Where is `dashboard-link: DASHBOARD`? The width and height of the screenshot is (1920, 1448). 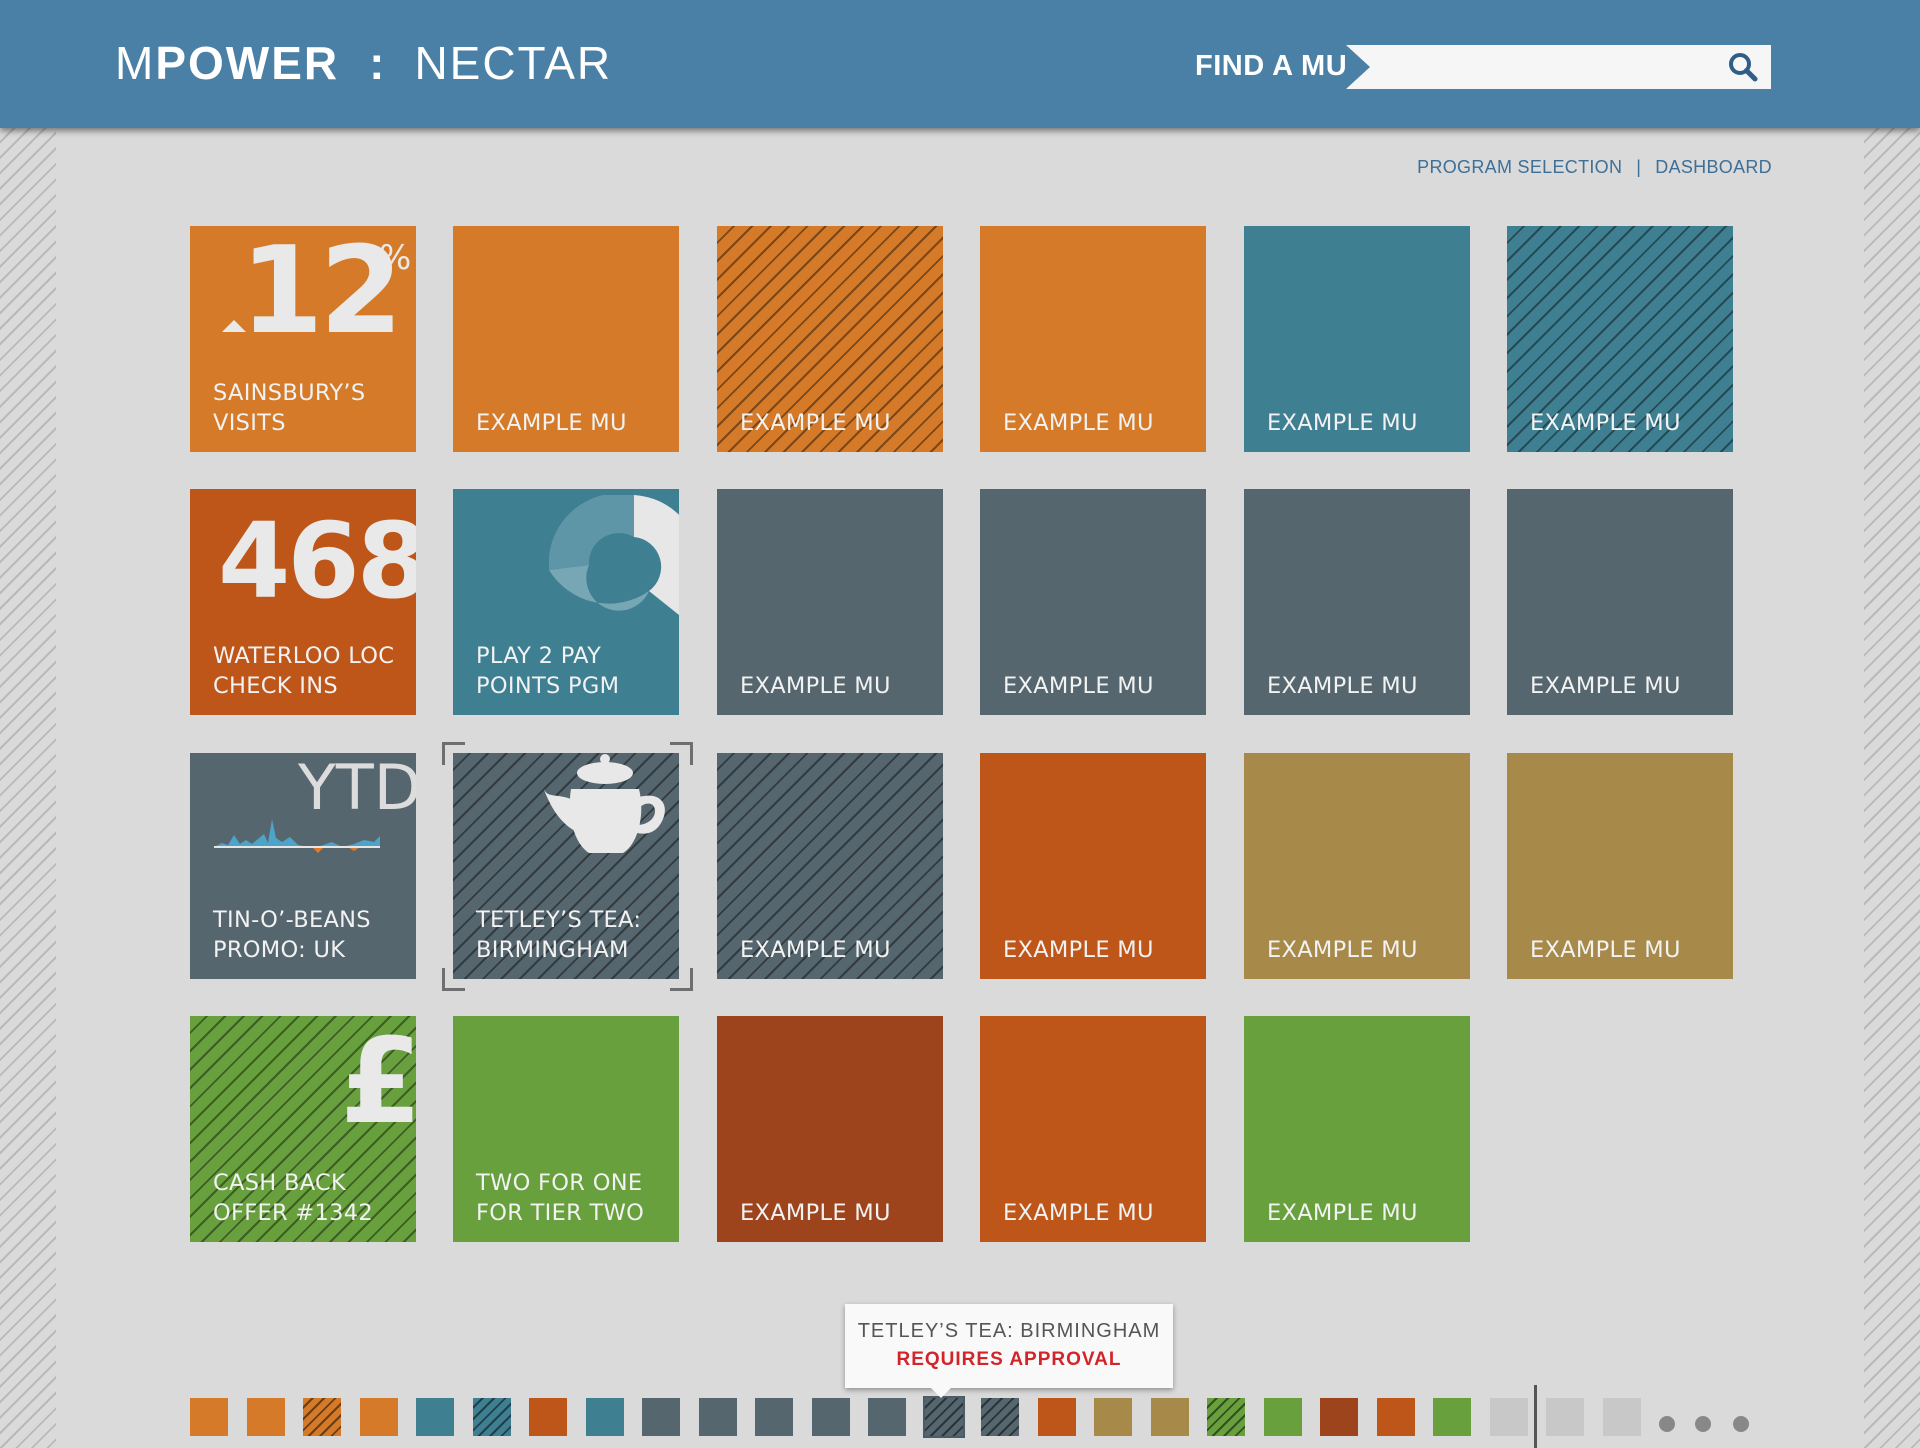
dashboard-link: DASHBOARD is located at coordinates (1713, 167).